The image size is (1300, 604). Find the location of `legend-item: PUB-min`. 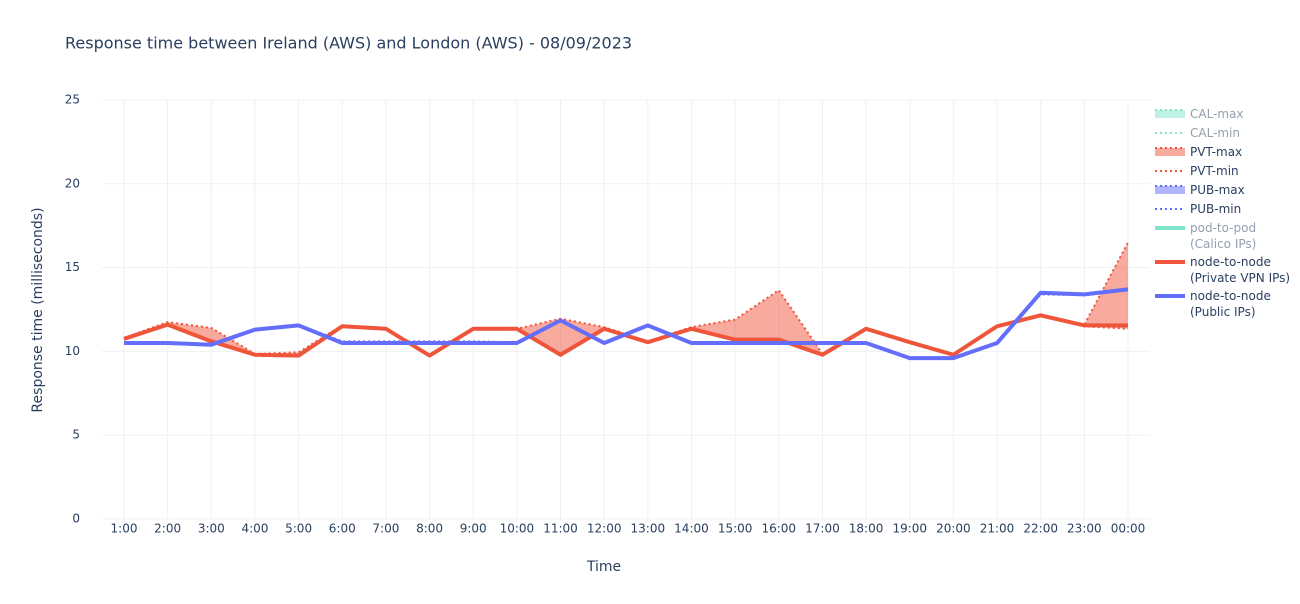

legend-item: PUB-min is located at coordinates (1198, 209).